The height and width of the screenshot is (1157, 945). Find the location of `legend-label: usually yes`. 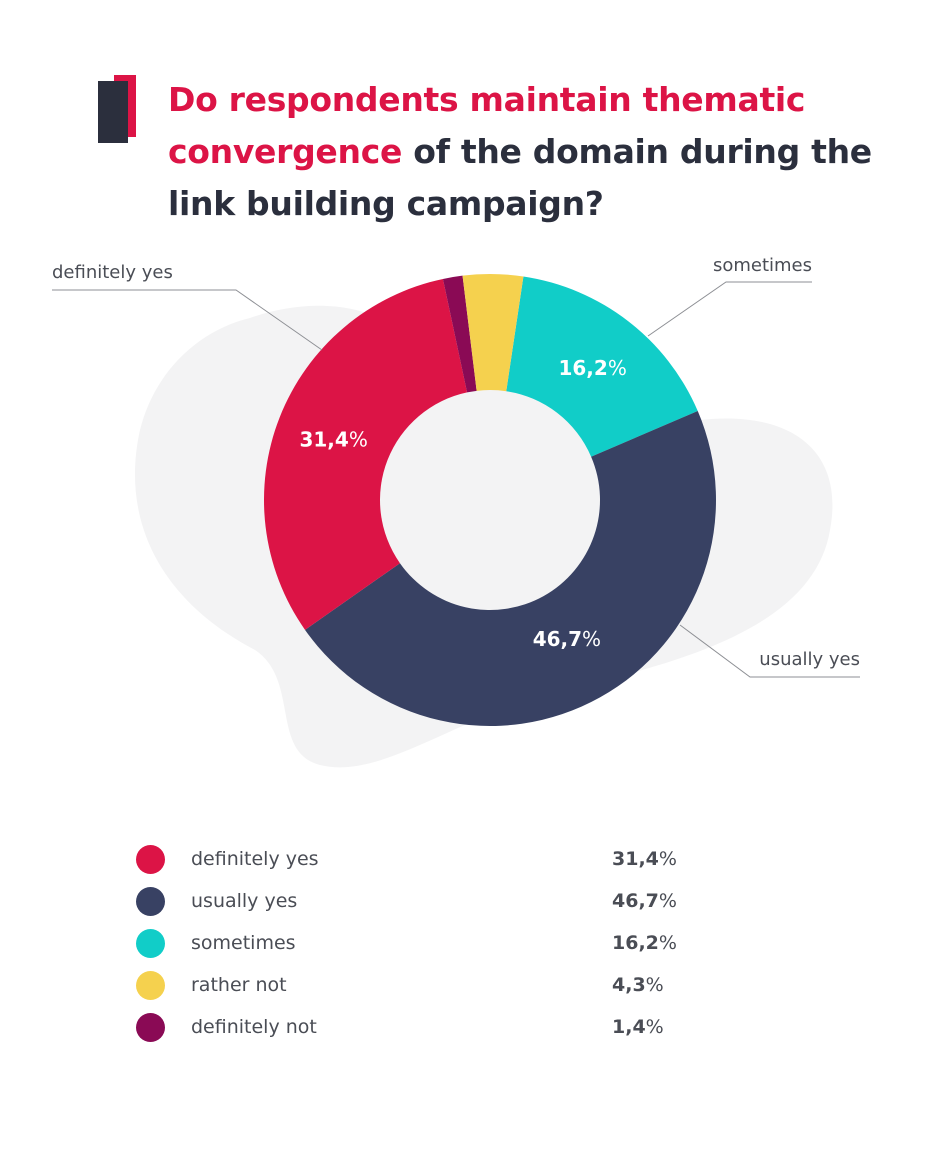

legend-label: usually yes is located at coordinates (244, 901).